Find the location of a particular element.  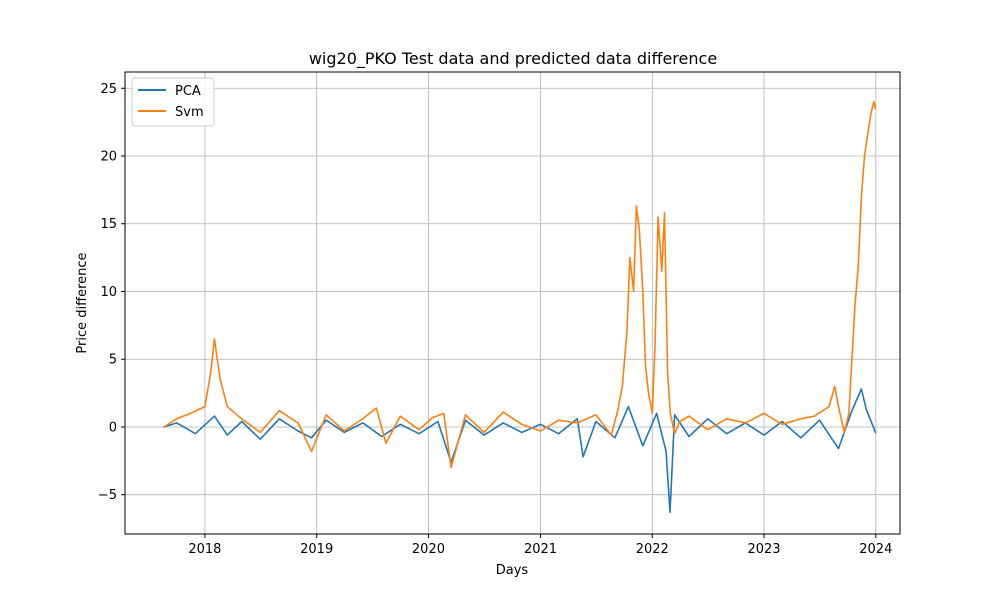

y-tick-label: 15 is located at coordinates (108, 224).